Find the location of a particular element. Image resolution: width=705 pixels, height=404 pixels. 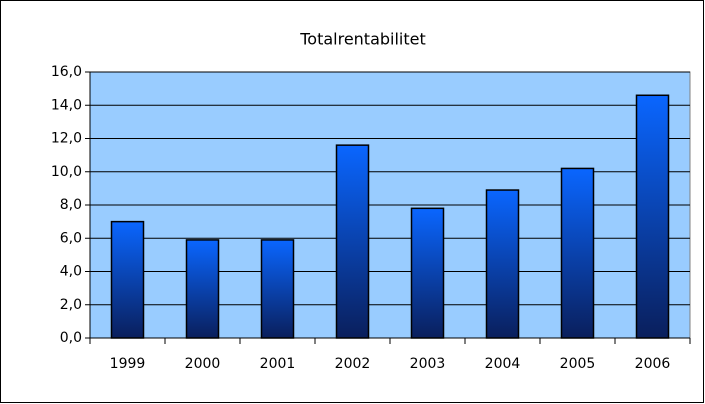

x-tick-label: 2006 is located at coordinates (653, 364).